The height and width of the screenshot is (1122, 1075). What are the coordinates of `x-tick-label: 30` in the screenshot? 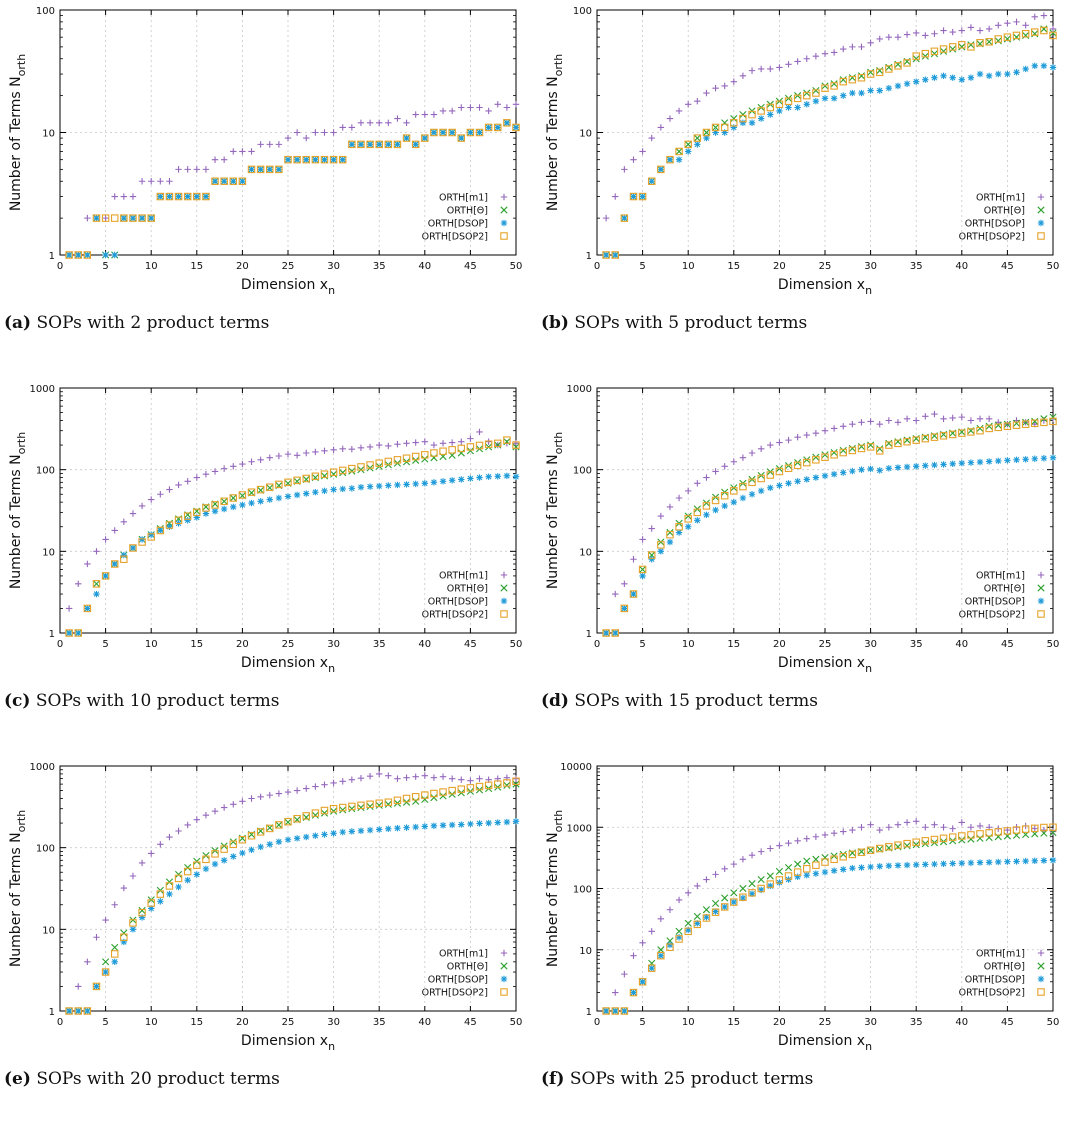 It's located at (870, 266).